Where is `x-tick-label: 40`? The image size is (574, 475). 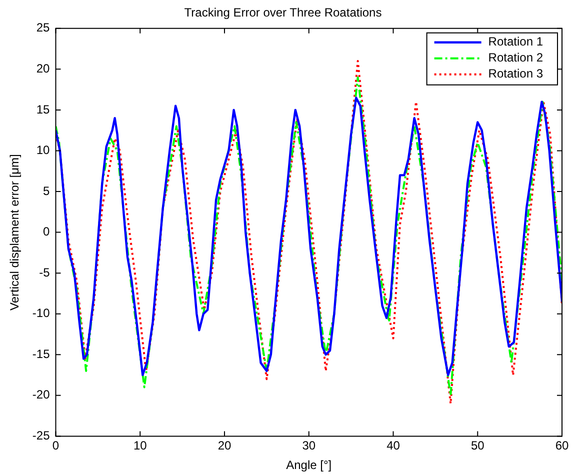 x-tick-label: 40 is located at coordinates (393, 445).